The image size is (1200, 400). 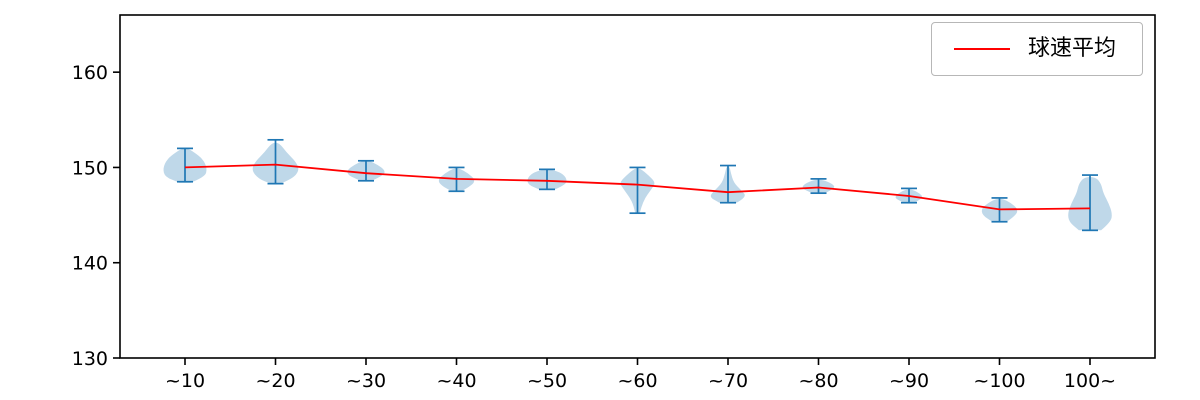 I want to click on legend-label: 球速平均, so click(x=1071, y=48).